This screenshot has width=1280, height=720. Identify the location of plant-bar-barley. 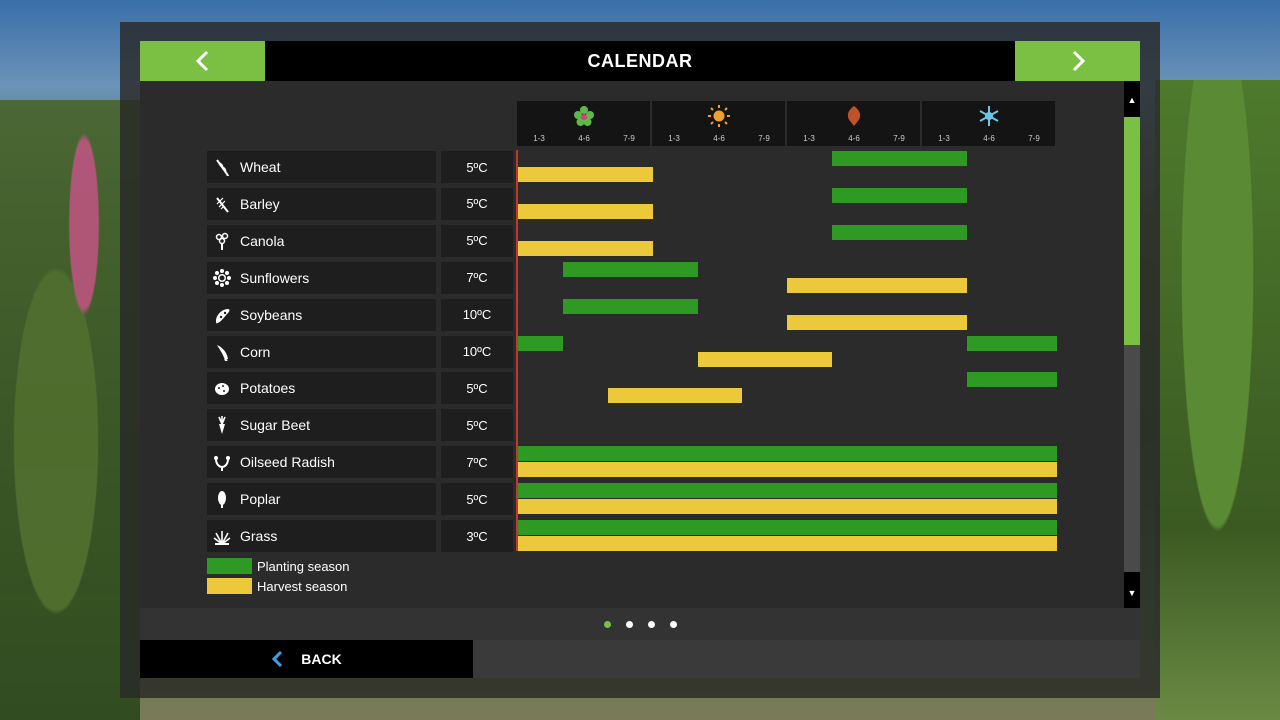
(899, 195).